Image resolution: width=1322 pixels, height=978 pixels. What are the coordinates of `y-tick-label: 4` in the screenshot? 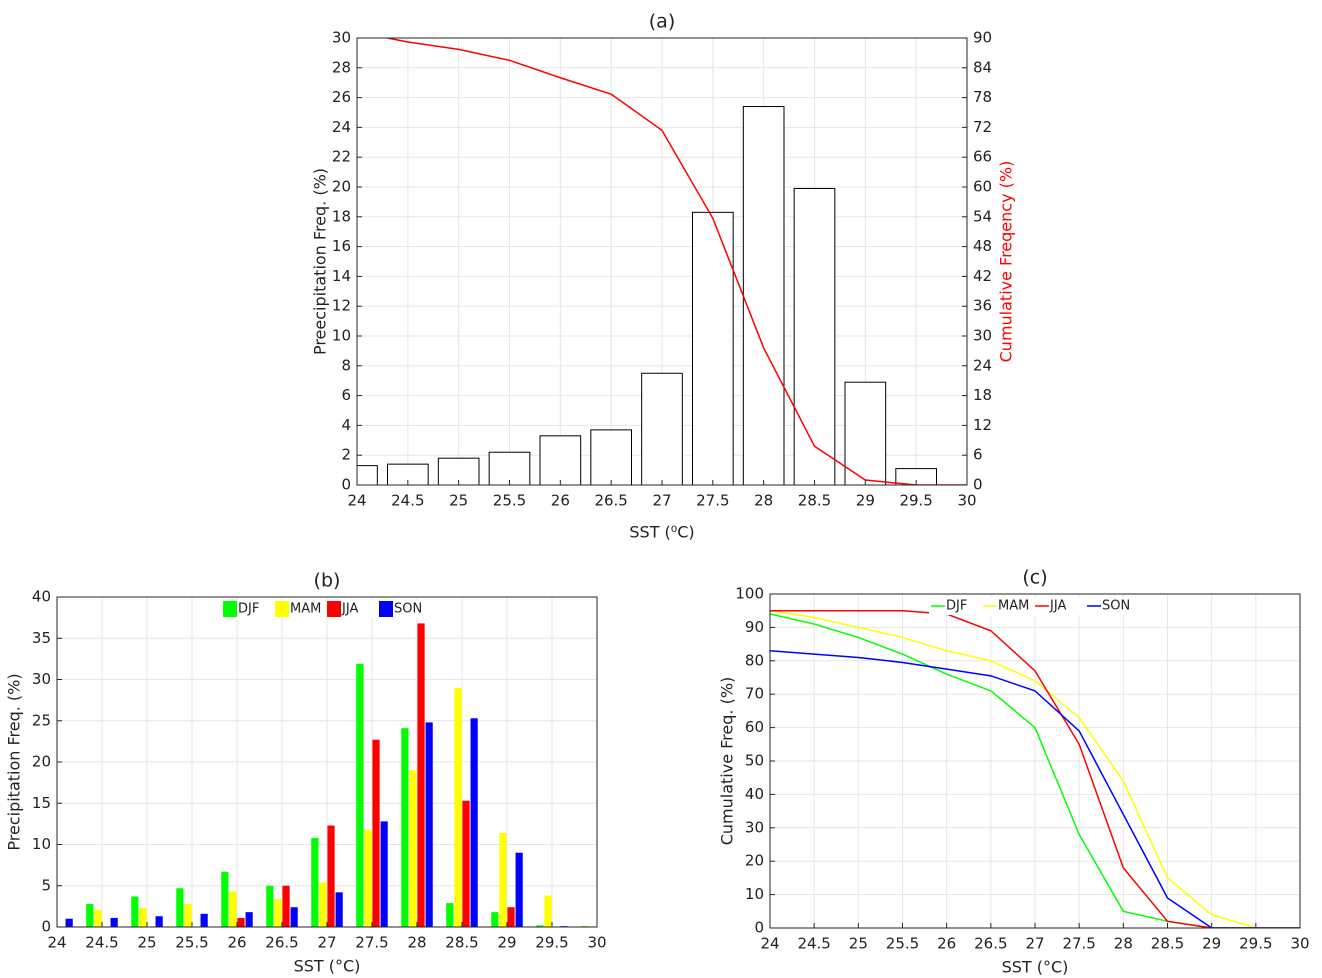 It's located at (346, 425).